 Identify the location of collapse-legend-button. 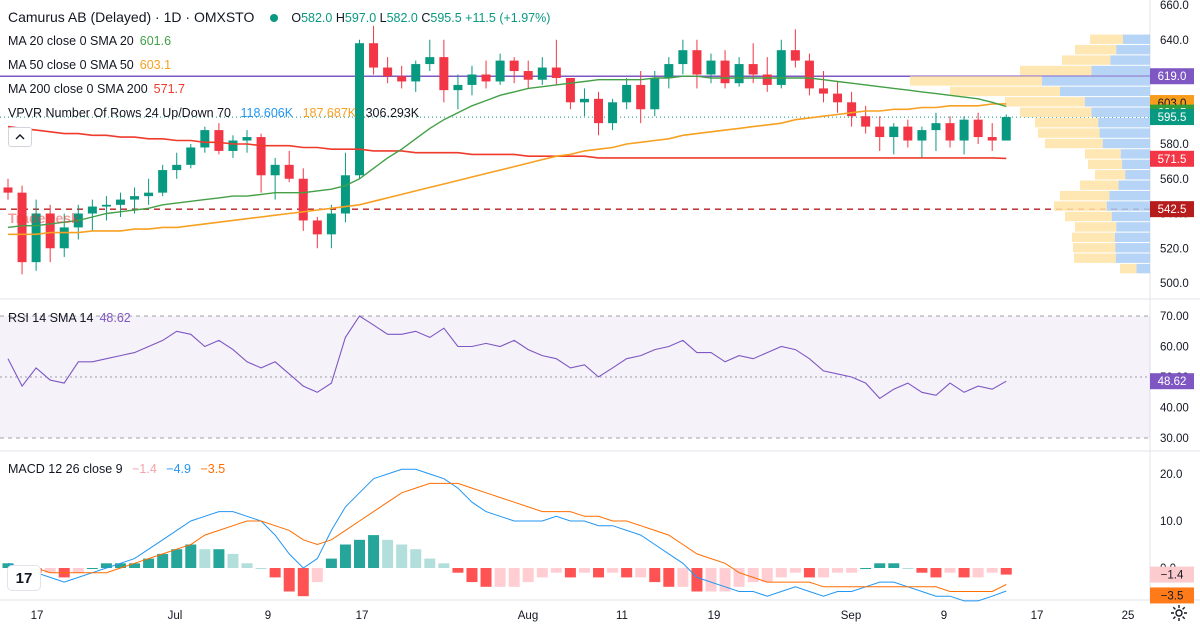
(20, 137).